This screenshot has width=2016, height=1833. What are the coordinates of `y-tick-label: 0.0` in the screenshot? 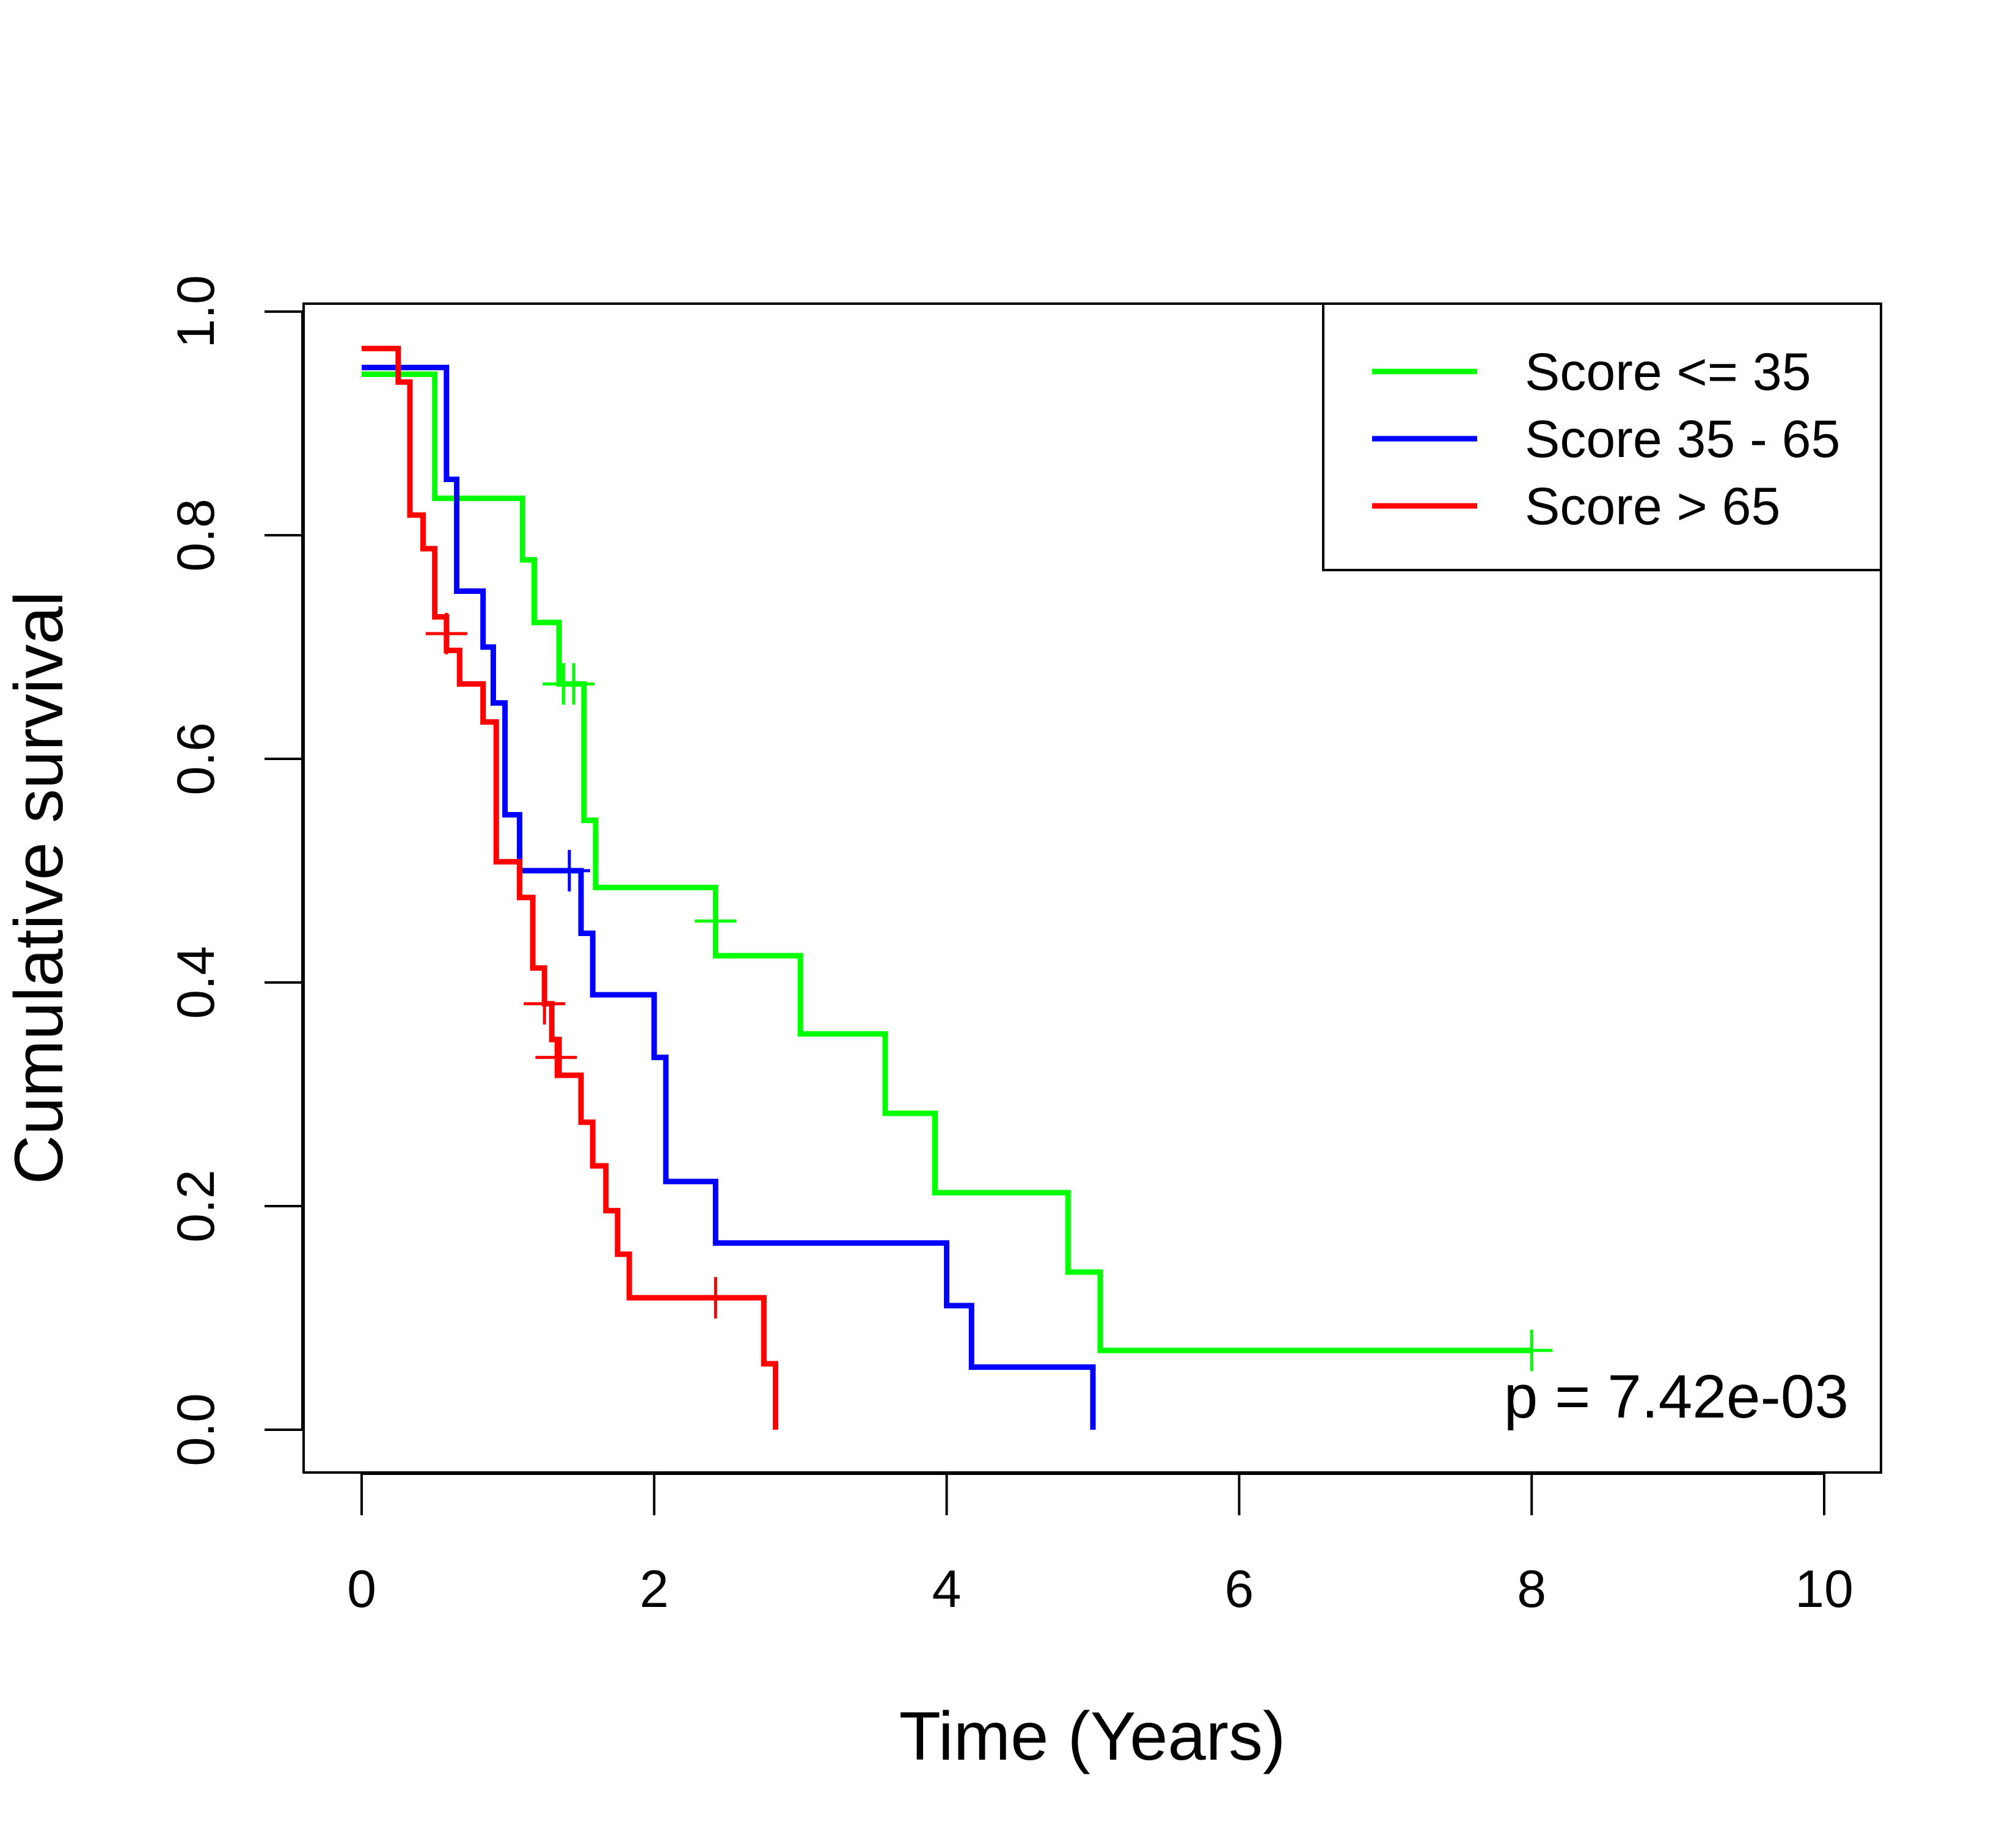 It's located at (196, 1429).